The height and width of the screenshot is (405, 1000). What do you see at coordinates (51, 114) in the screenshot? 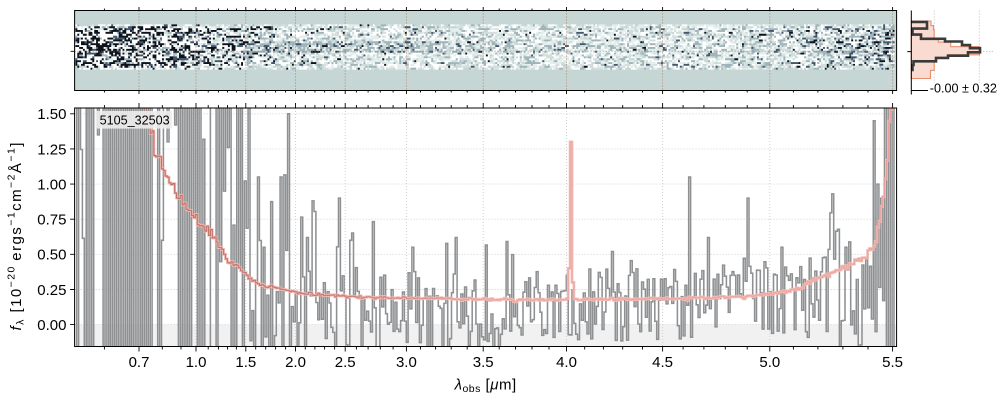
I see `svg-text: 1.50` at bounding box center [51, 114].